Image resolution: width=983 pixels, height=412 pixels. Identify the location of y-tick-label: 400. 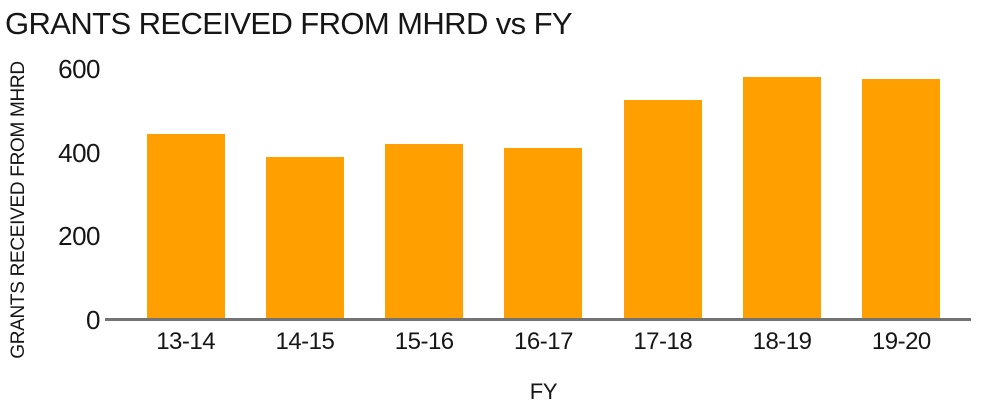
(79, 152).